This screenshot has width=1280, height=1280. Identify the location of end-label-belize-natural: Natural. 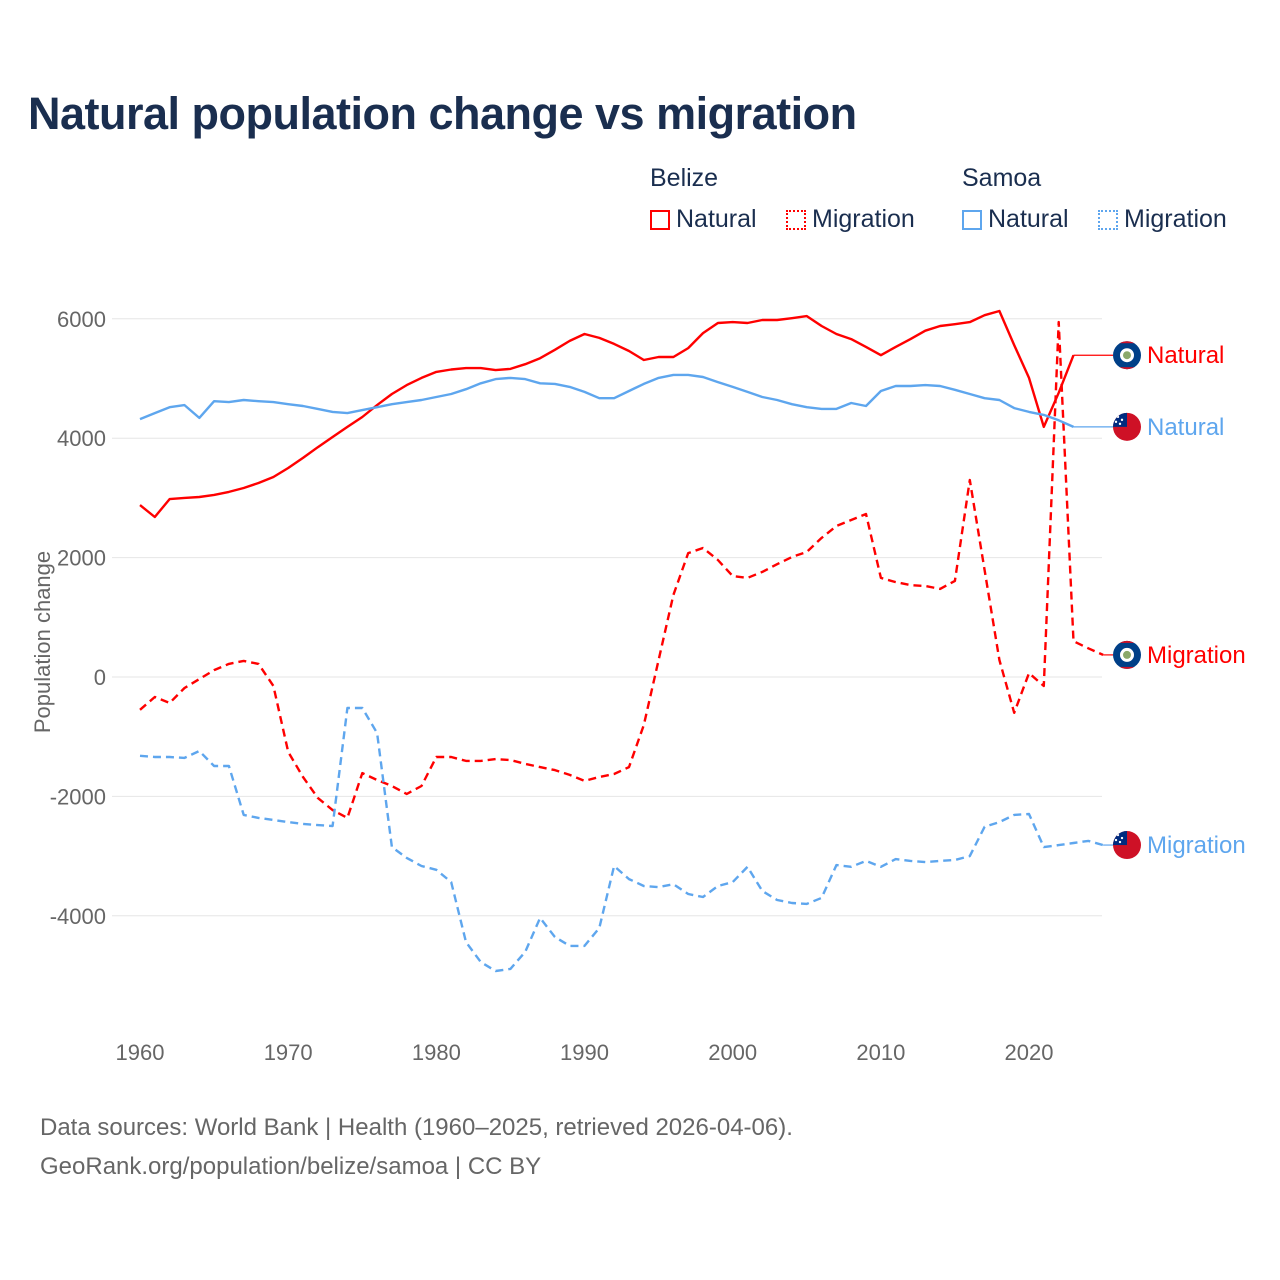
(1185, 355).